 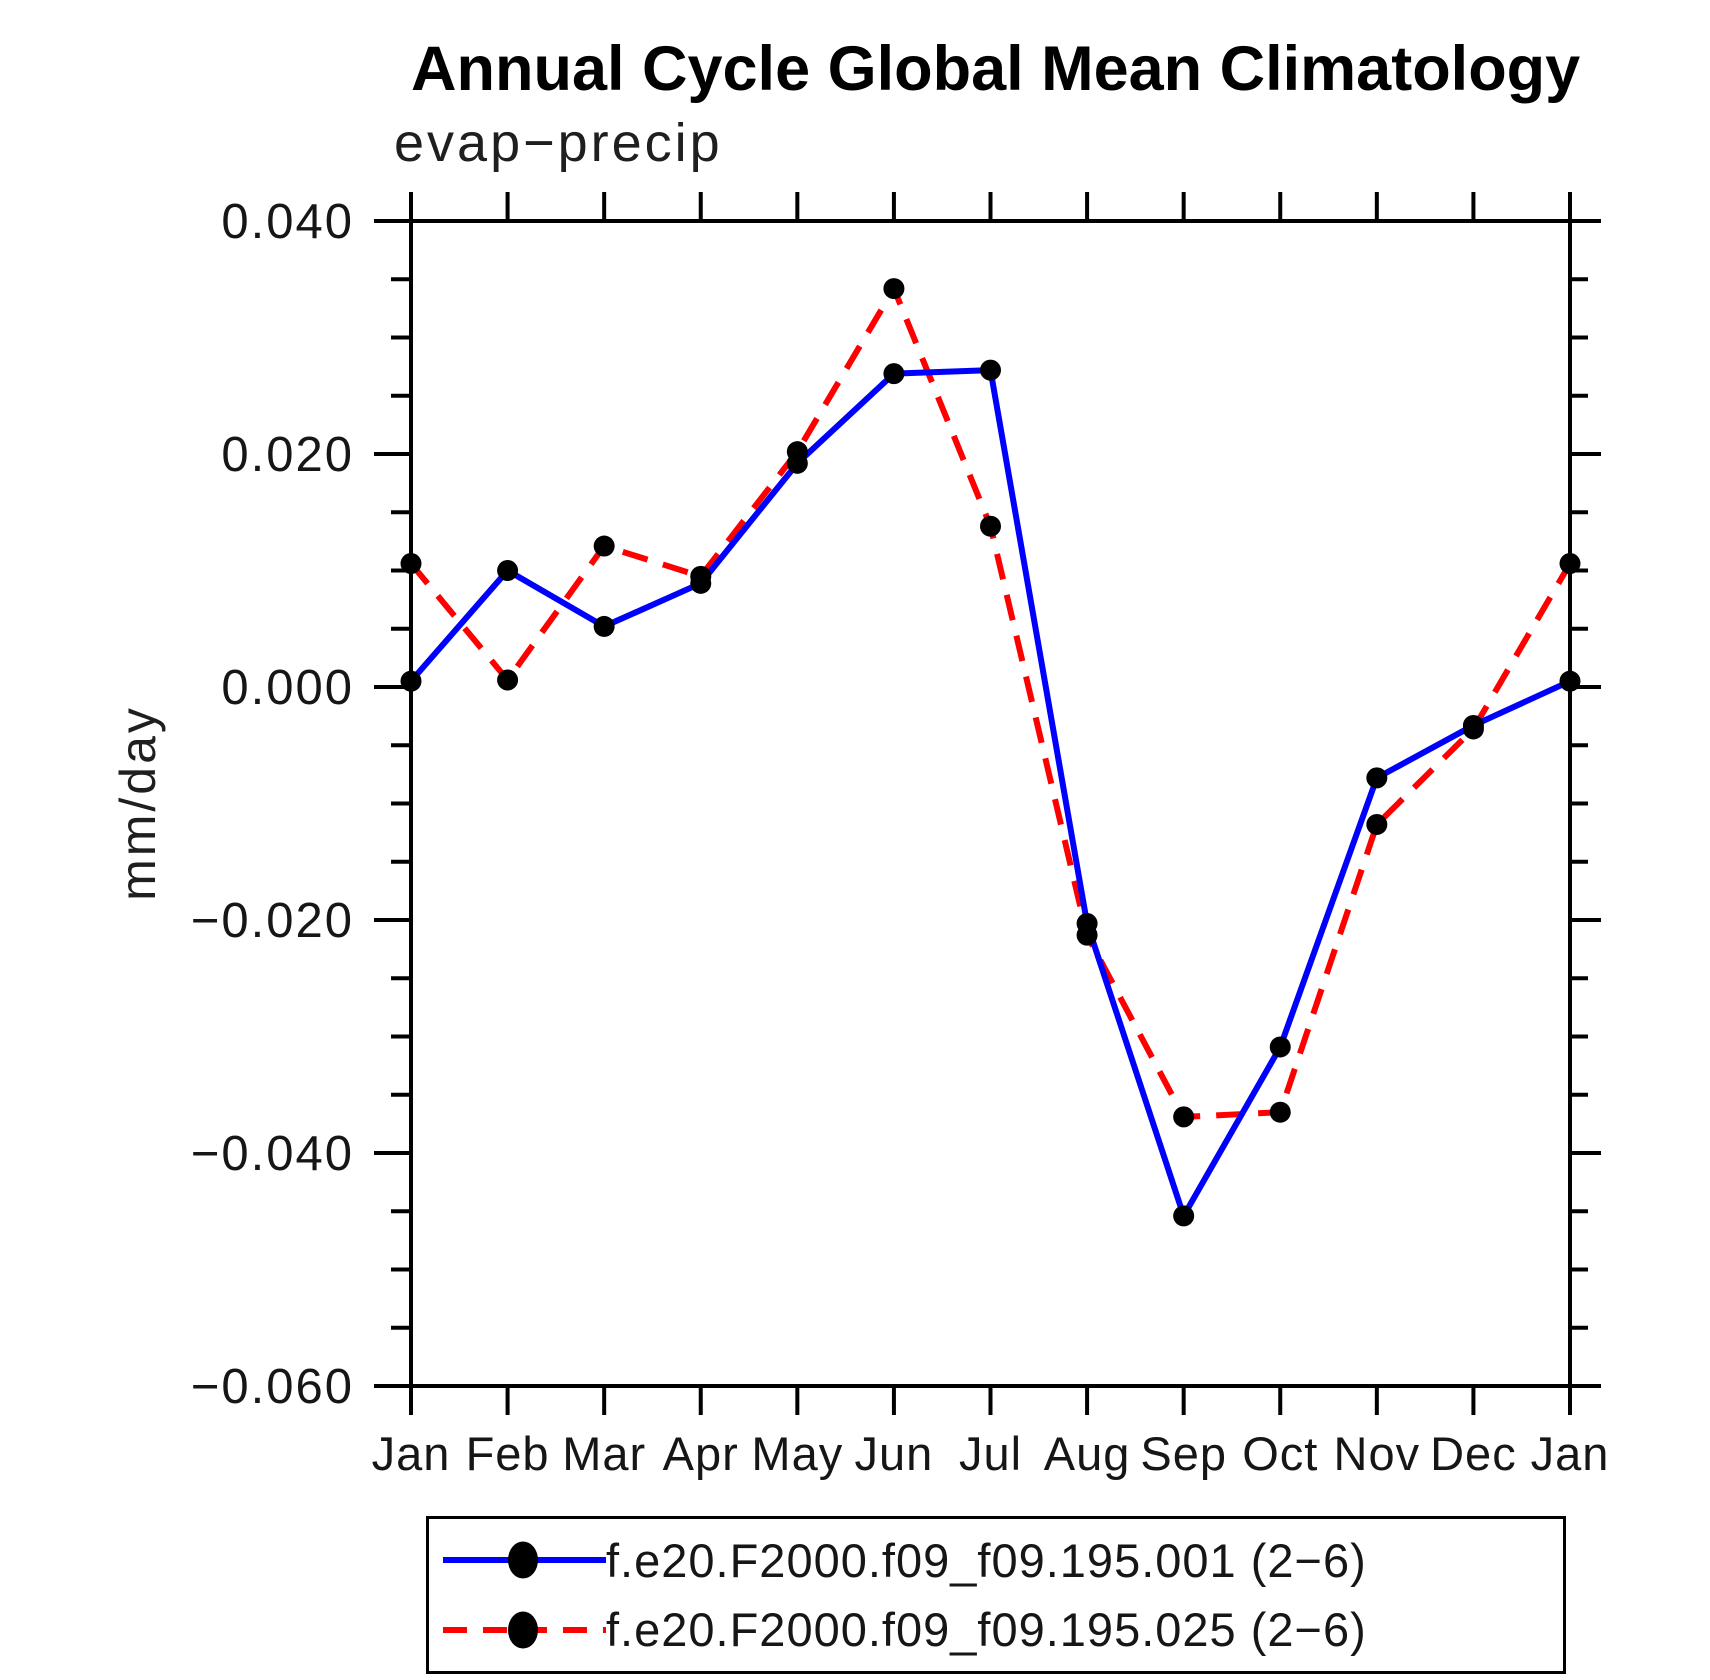 What do you see at coordinates (1280, 1453) in the screenshot?
I see `x-tick-label: Oct` at bounding box center [1280, 1453].